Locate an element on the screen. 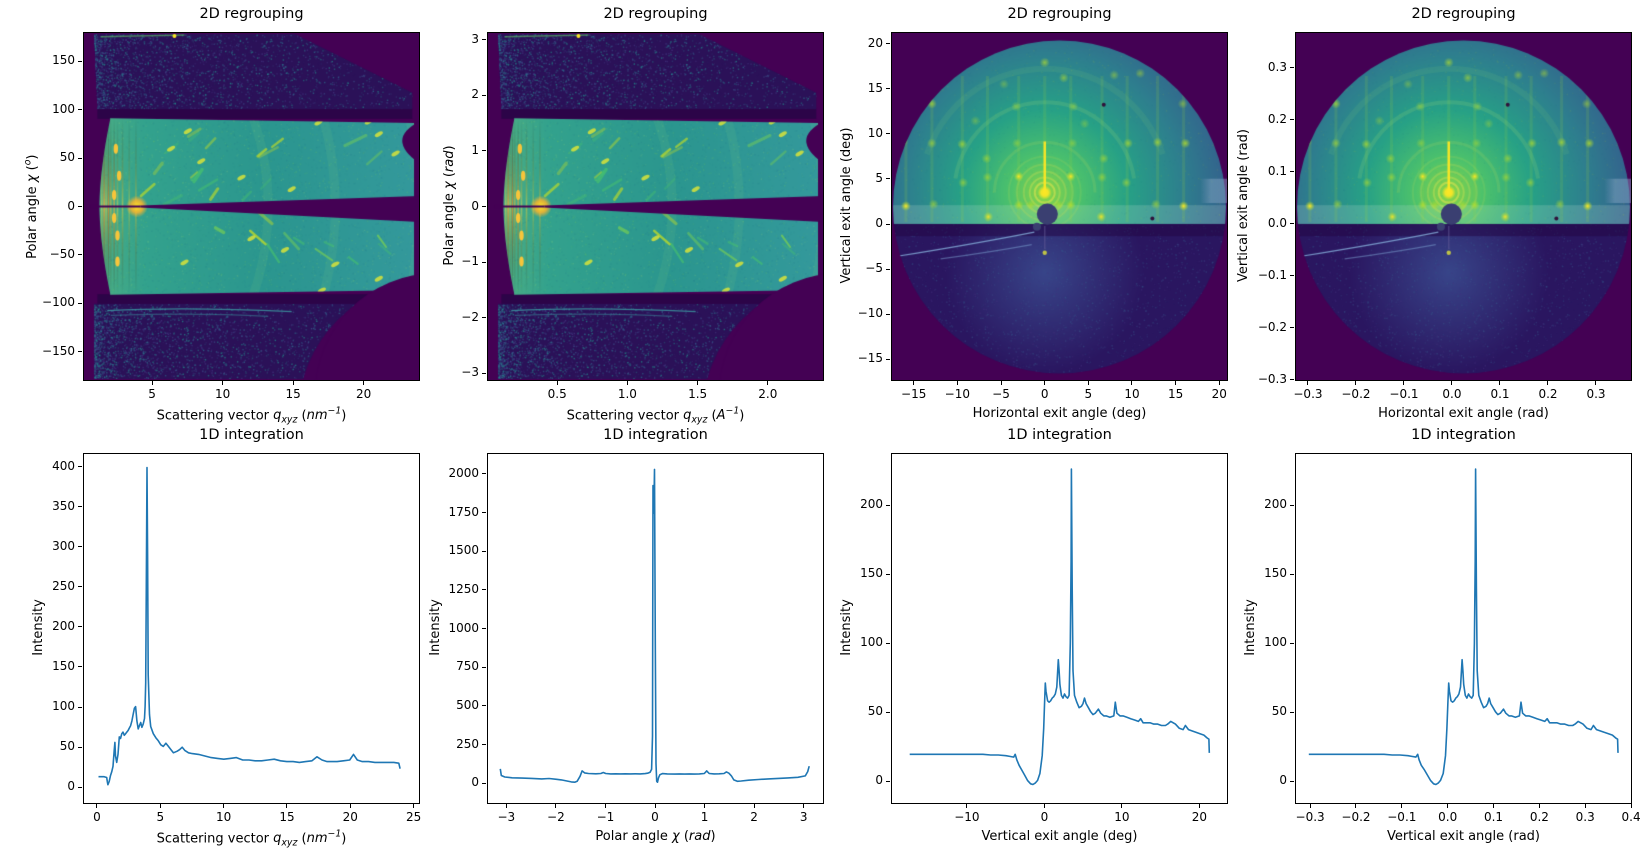 The width and height of the screenshot is (1649, 864). x-axis-label: Scattering vector qxyz (nm−1) is located at coordinates (251, 416).